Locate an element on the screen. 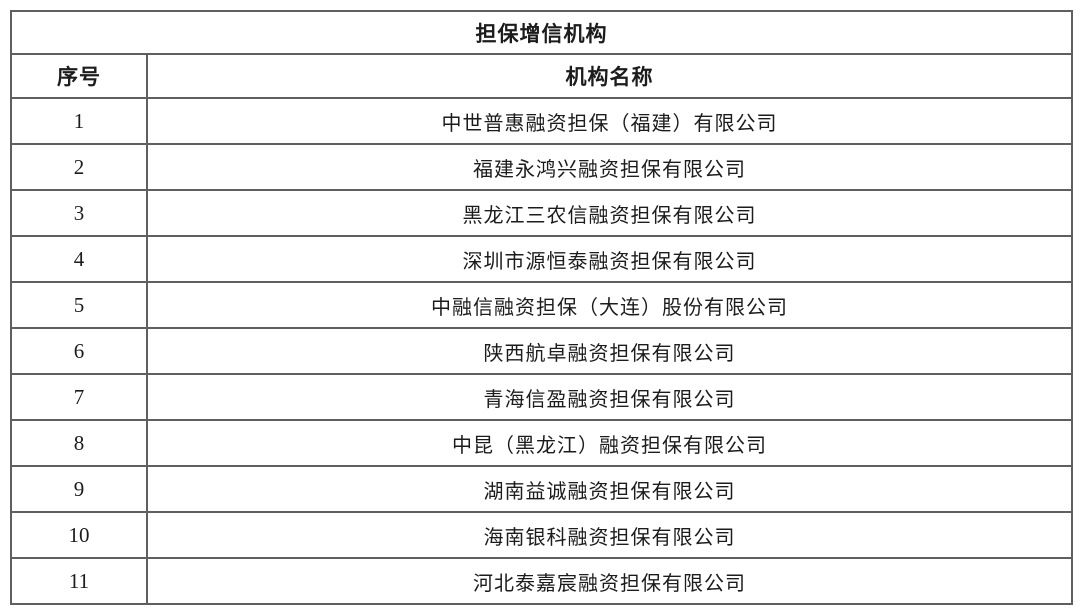 This screenshot has height=612, width=1080. table-title: 担保增信机构 is located at coordinates (541, 32).